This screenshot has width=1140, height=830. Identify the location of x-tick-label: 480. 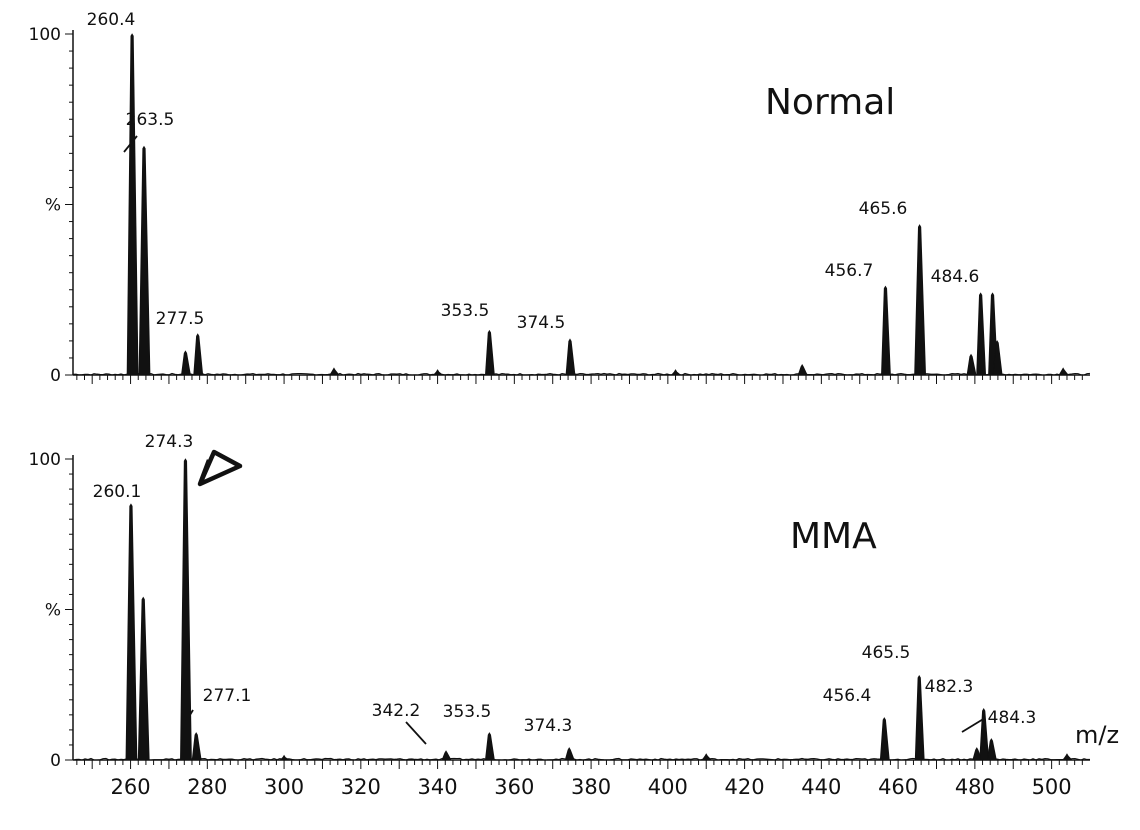
(975, 787).